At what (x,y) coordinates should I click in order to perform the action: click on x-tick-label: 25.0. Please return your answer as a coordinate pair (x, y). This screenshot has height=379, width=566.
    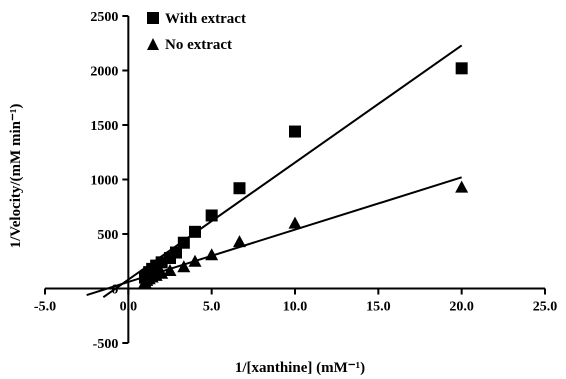
    Looking at the image, I should click on (545, 307).